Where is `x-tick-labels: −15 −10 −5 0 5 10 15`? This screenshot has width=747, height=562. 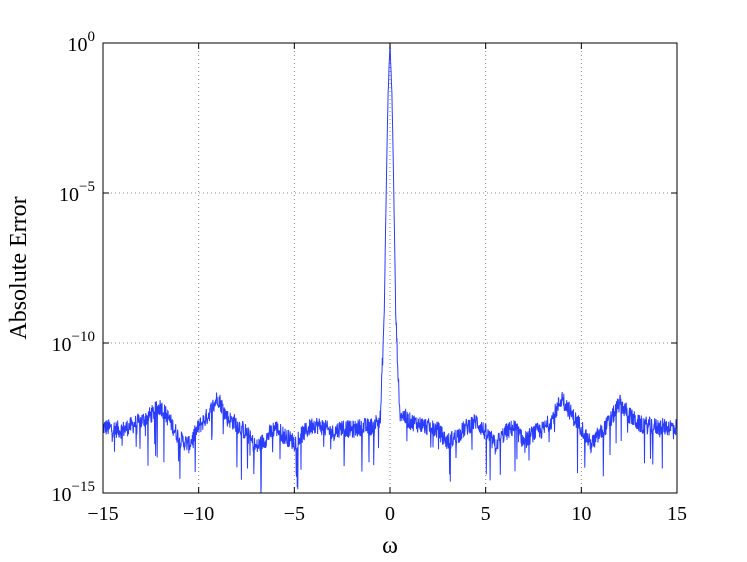 x-tick-labels: −15 −10 −5 0 5 10 15 is located at coordinates (387, 514).